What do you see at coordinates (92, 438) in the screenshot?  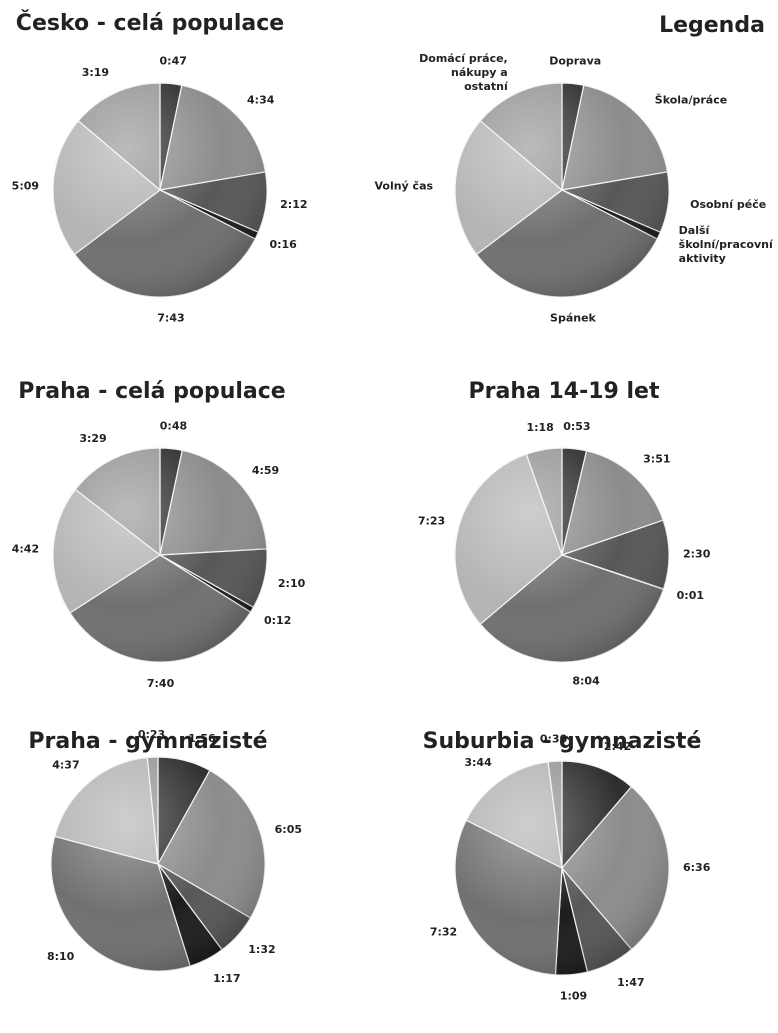 I see `value-label: 3:29` at bounding box center [92, 438].